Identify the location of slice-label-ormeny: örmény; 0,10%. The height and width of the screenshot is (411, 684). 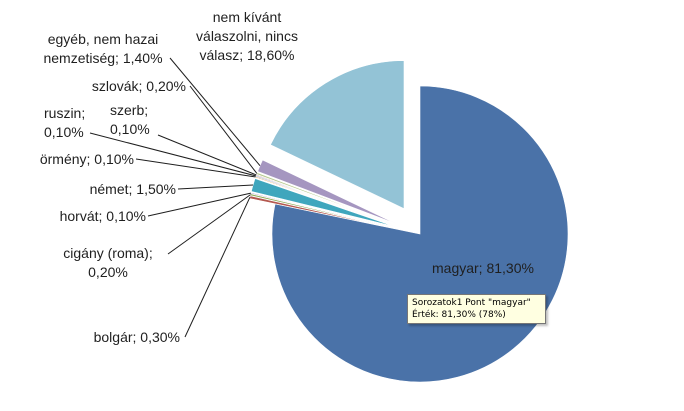
(86, 159).